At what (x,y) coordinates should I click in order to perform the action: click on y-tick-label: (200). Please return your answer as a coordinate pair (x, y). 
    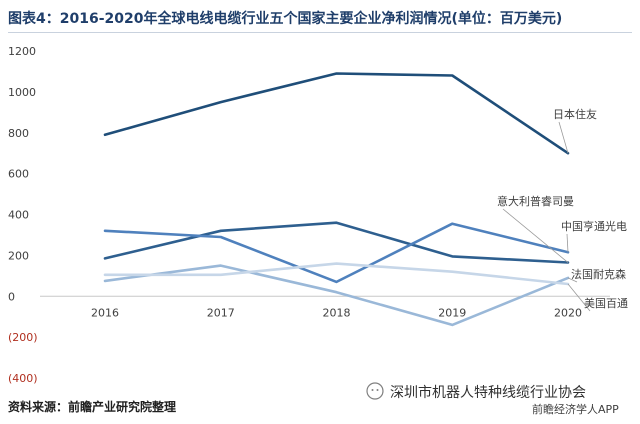
    Looking at the image, I should click on (23, 337).